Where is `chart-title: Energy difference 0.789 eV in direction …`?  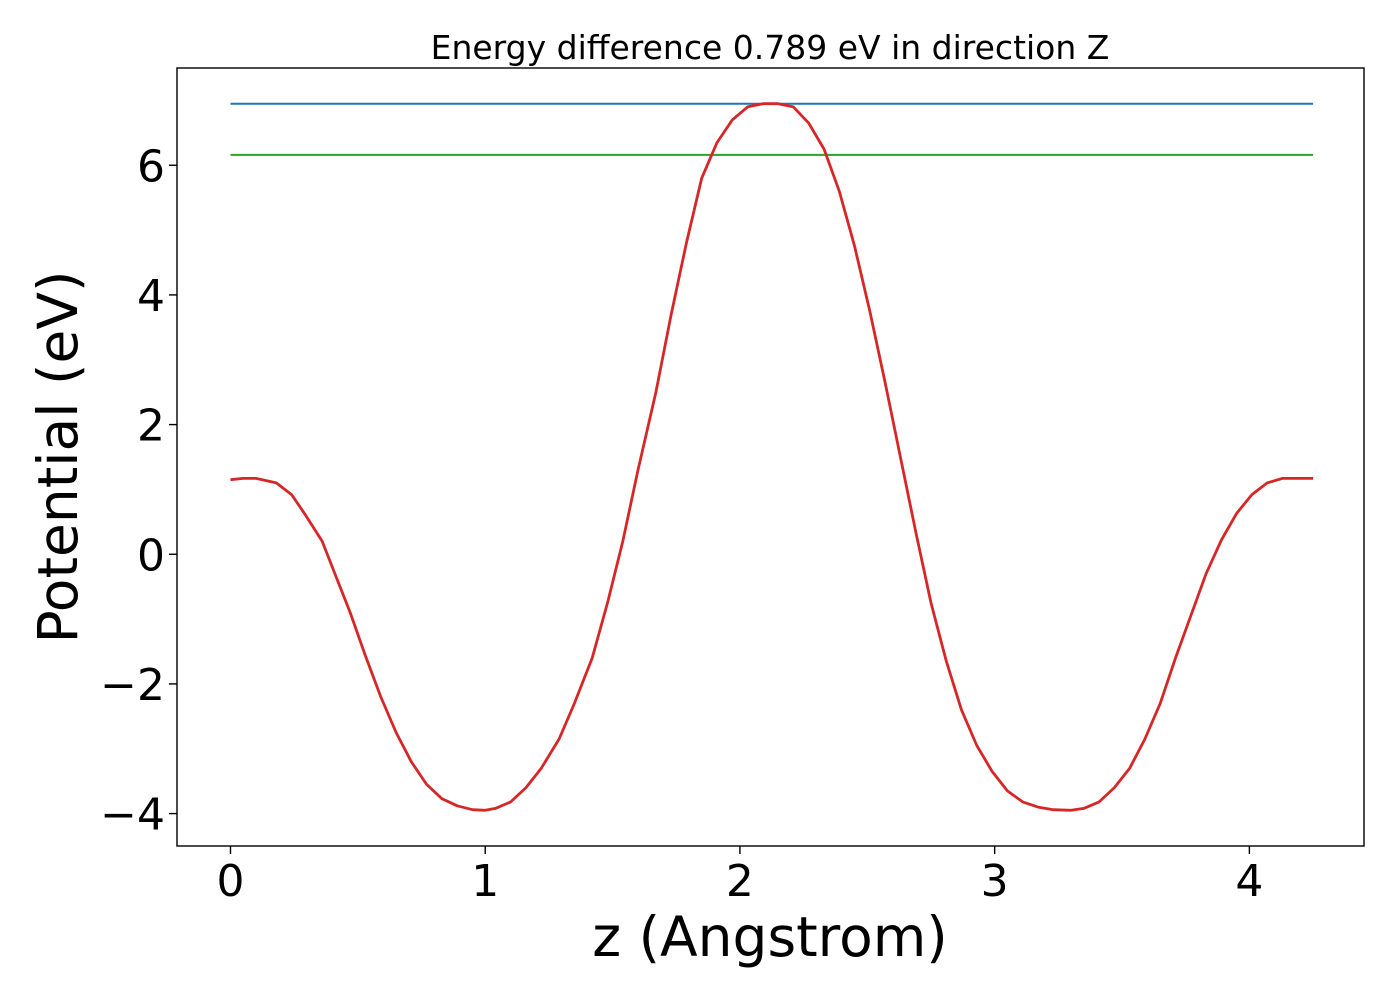 chart-title: Energy difference 0.789 eV in direction … is located at coordinates (770, 47).